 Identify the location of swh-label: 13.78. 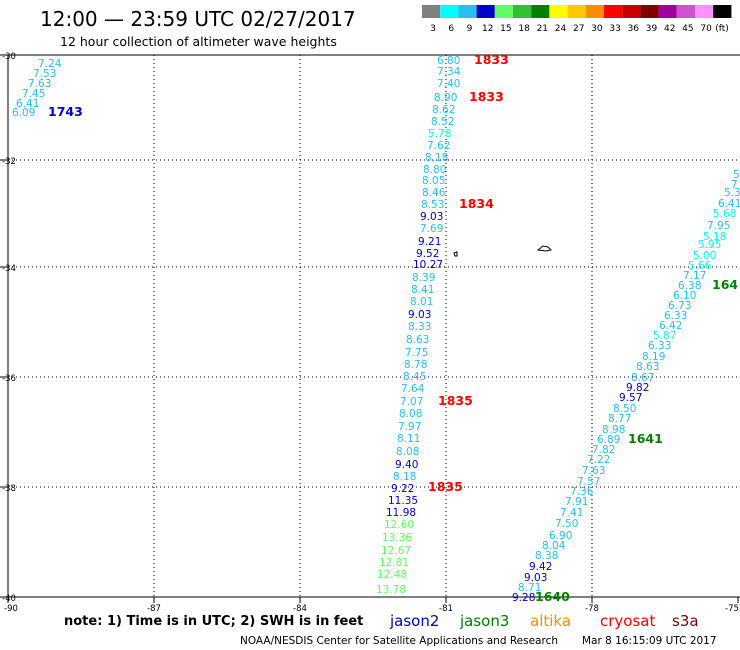
(391, 590).